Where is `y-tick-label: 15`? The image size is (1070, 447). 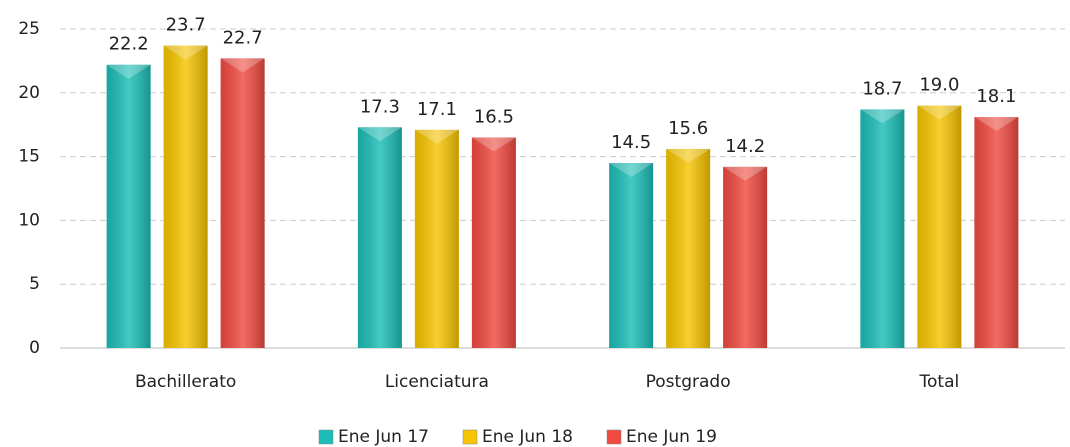 y-tick-label: 15 is located at coordinates (29, 157).